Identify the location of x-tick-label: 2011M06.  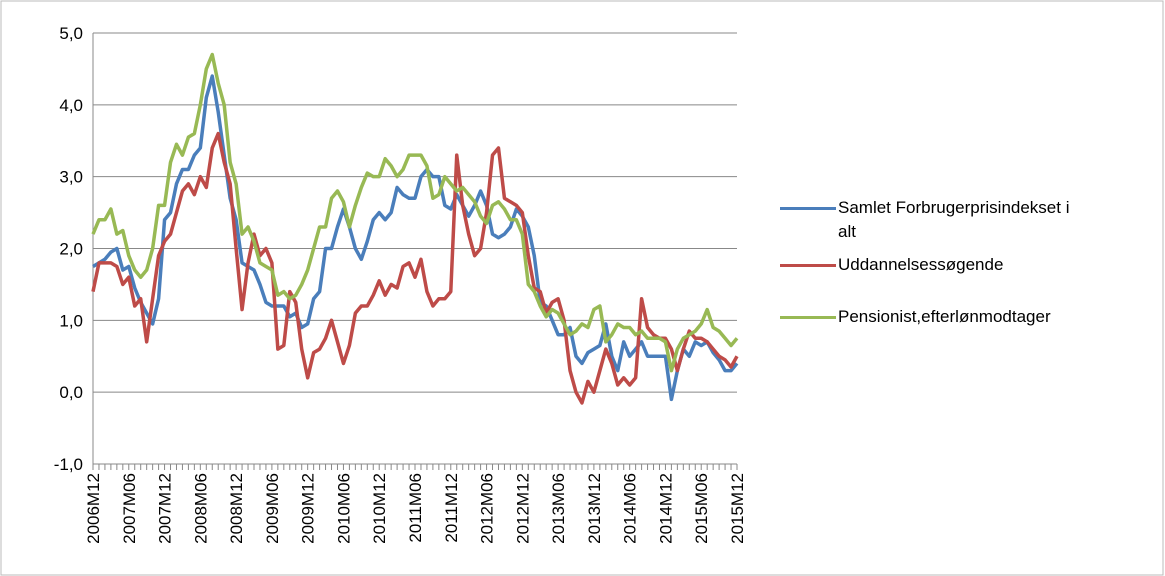
(415, 508).